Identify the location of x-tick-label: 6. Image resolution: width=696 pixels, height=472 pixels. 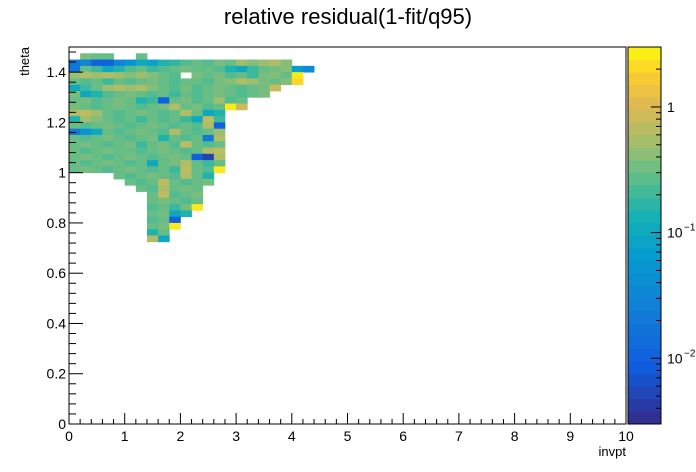
(403, 436).